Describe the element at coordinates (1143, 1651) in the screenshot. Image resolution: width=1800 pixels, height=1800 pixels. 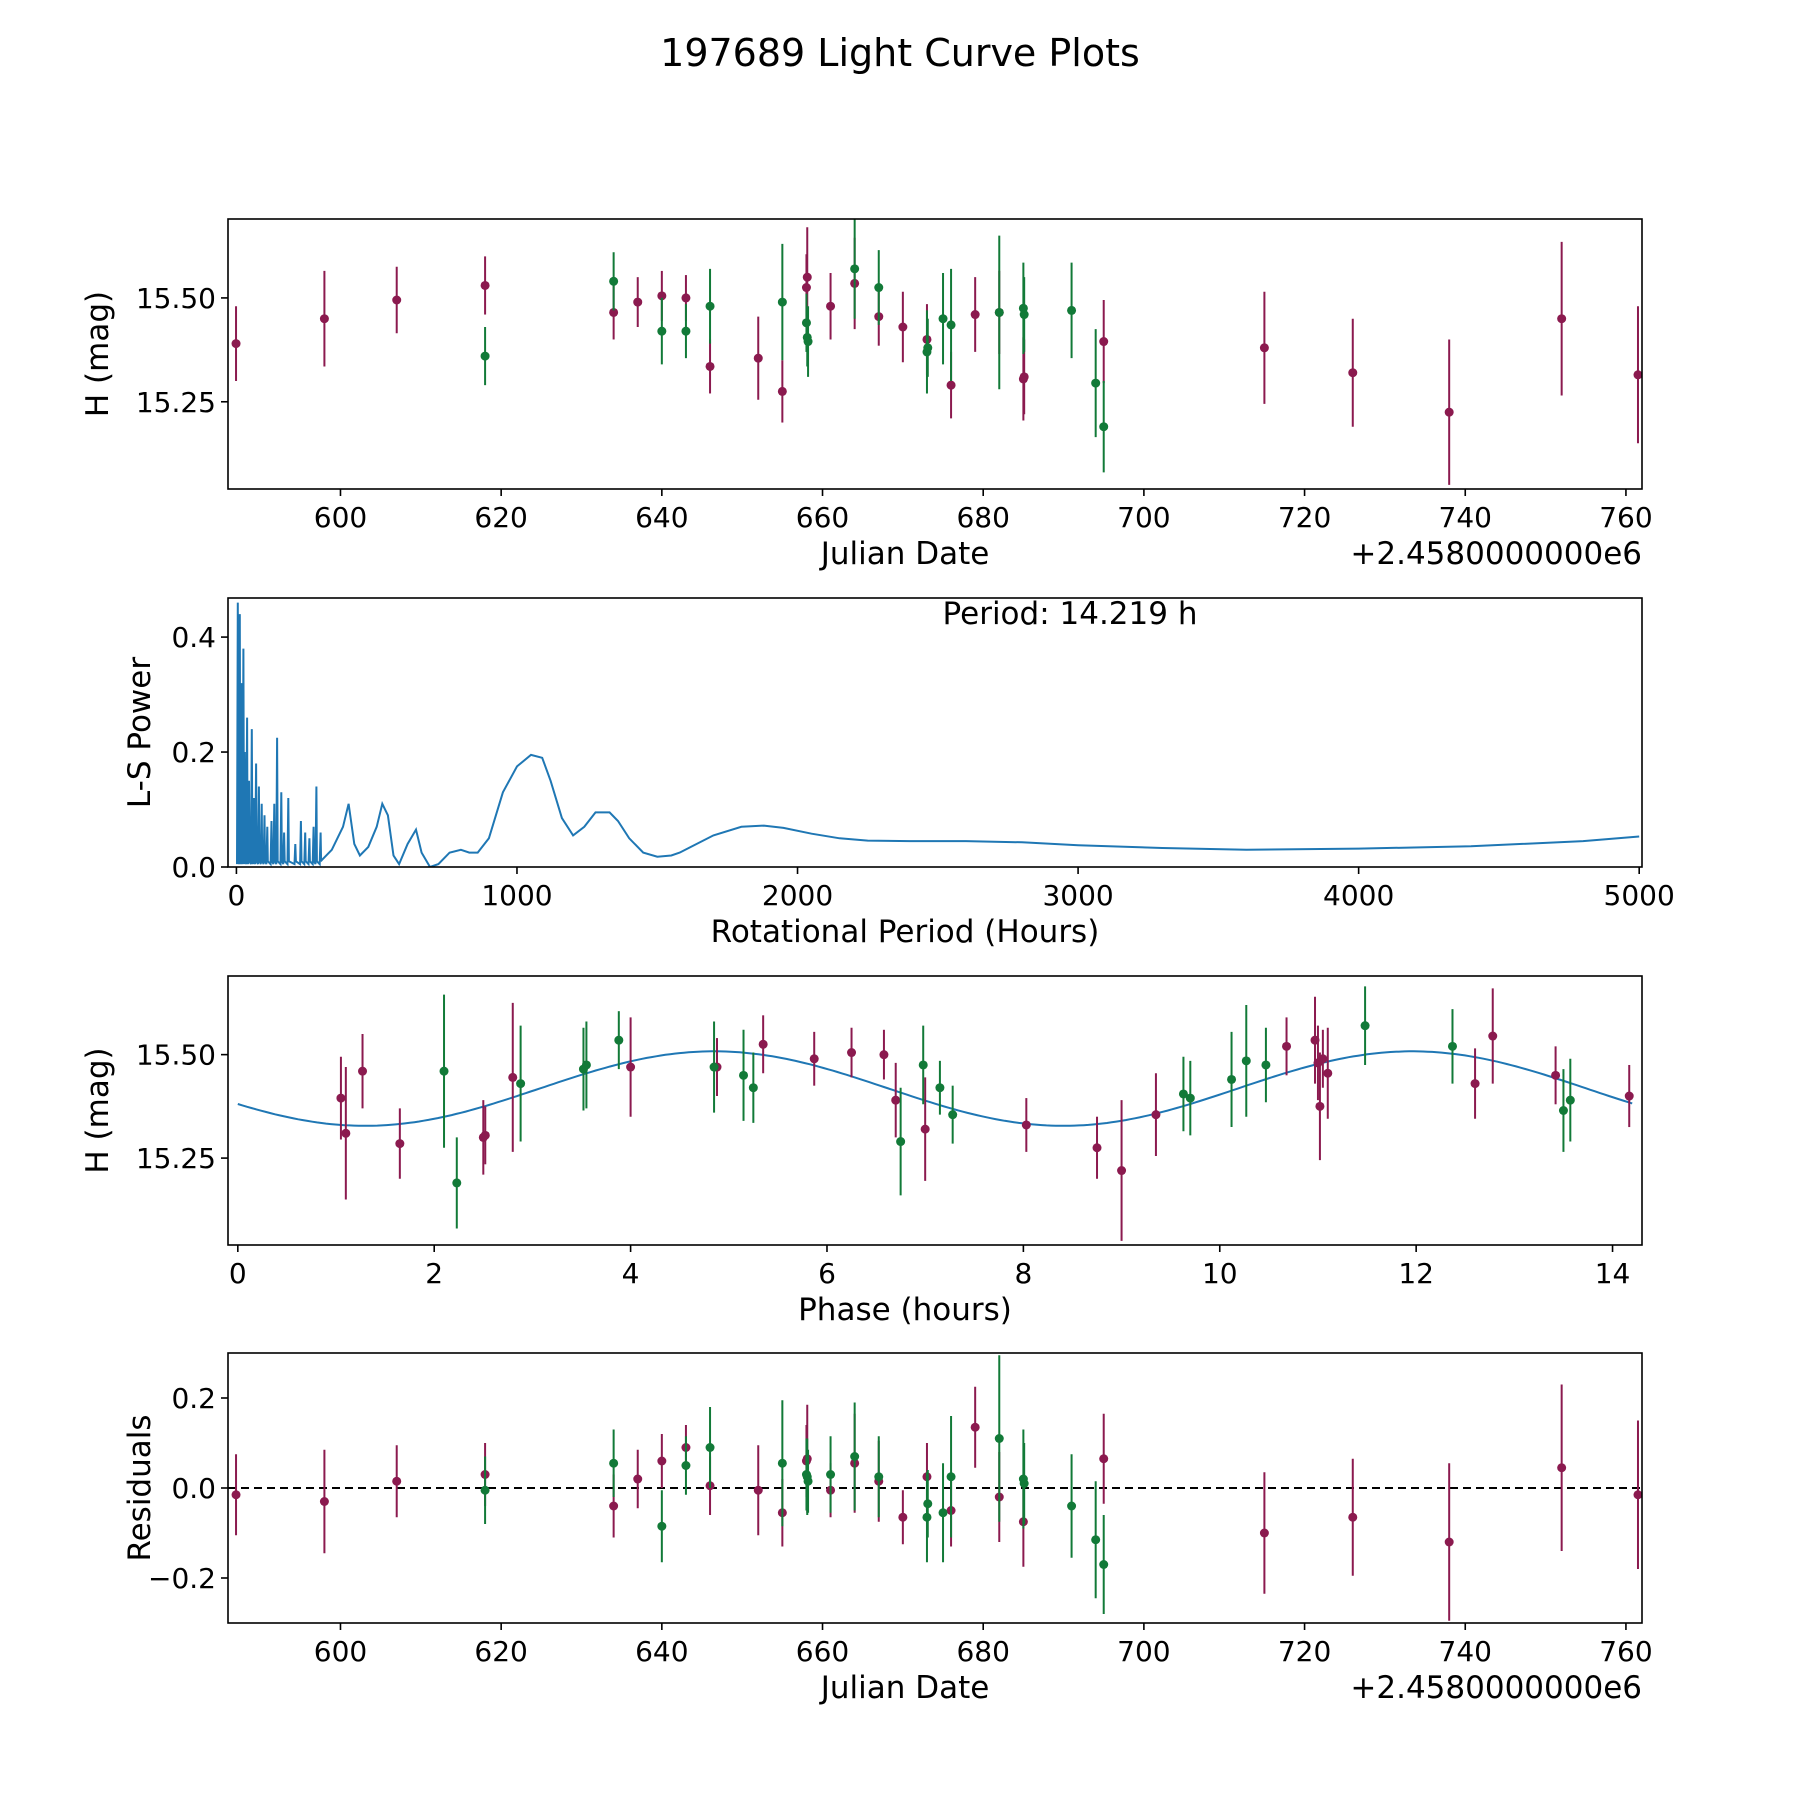
I see `x-tick-label: 700` at that location.